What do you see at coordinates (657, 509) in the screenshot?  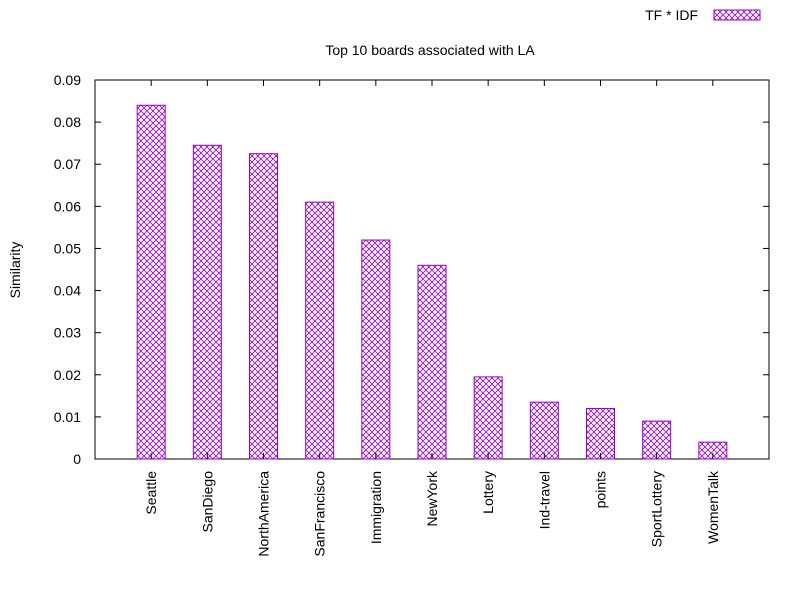 I see `x-tick-label: SportLottery` at bounding box center [657, 509].